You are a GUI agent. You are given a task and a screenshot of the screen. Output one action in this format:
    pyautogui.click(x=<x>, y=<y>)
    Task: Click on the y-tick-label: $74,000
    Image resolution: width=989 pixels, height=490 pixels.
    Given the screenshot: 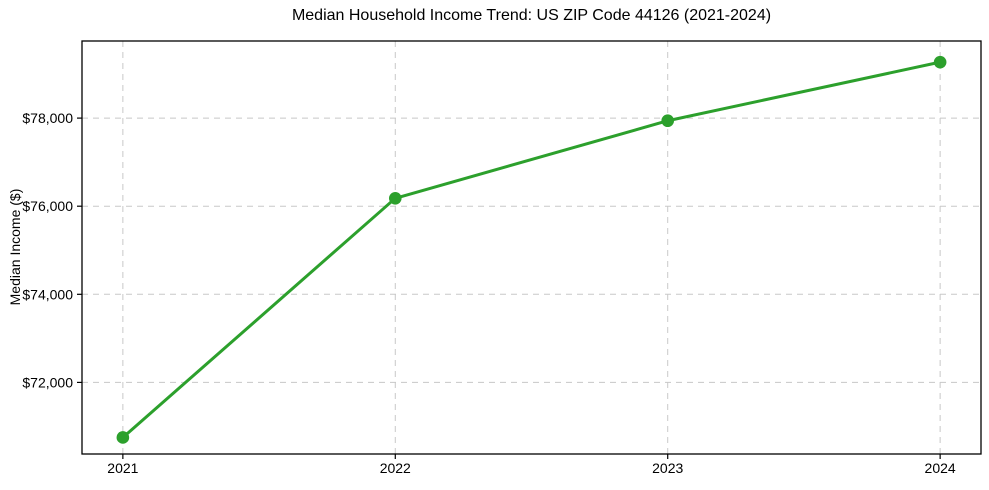 What is the action you would take?
    pyautogui.click(x=47, y=294)
    